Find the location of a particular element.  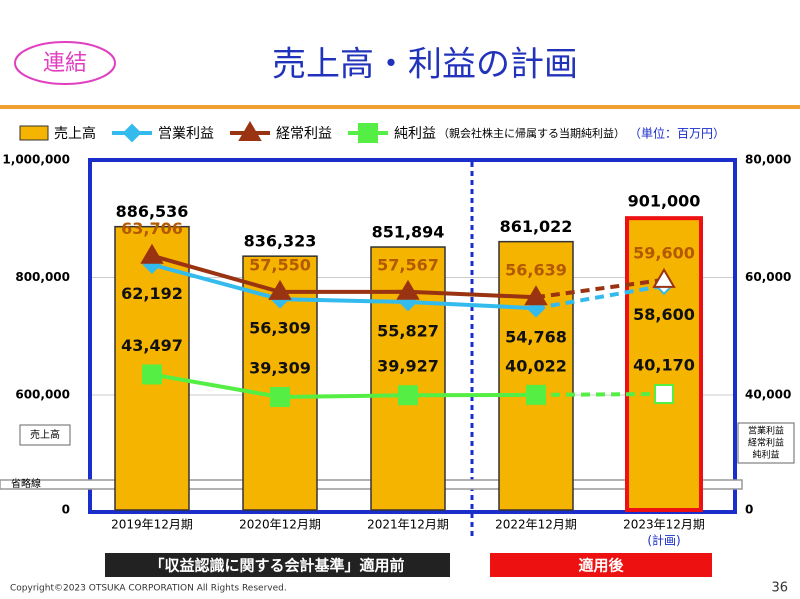

x-tick-label: 2021年12月期 is located at coordinates (408, 525).